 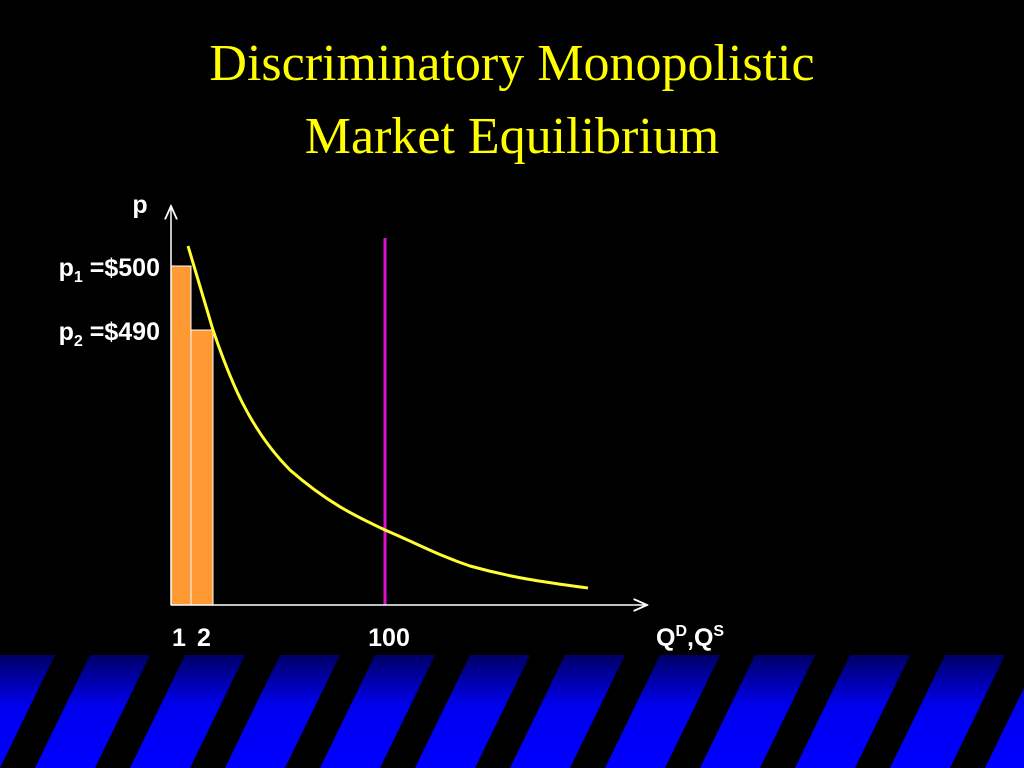 I want to click on subscript: 1, so click(x=78, y=277).